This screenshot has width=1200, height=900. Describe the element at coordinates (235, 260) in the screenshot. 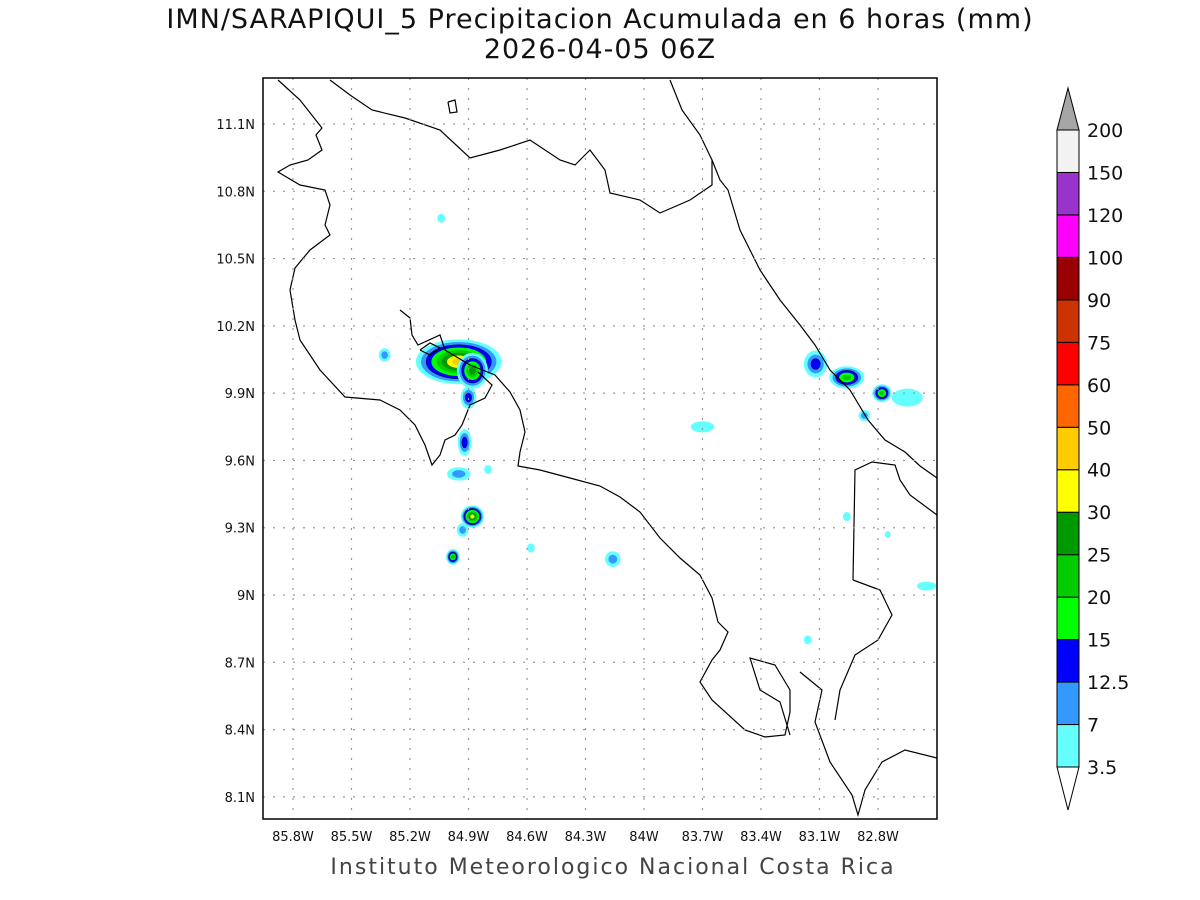

I see `lat-tick-label: 10.5N` at that location.